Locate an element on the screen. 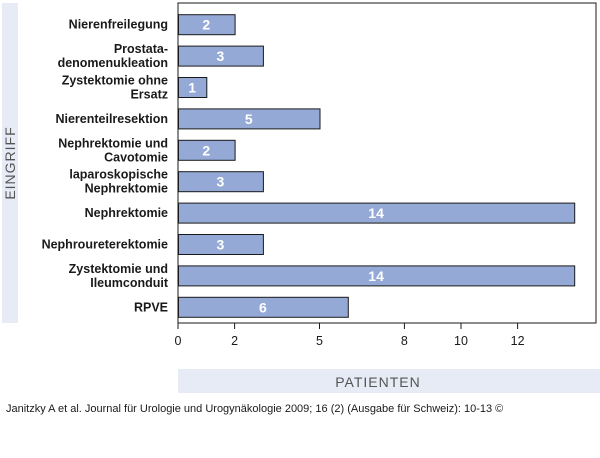 This screenshot has width=600, height=458. category-label-1-line-1: denomenukleation is located at coordinates (113, 63).